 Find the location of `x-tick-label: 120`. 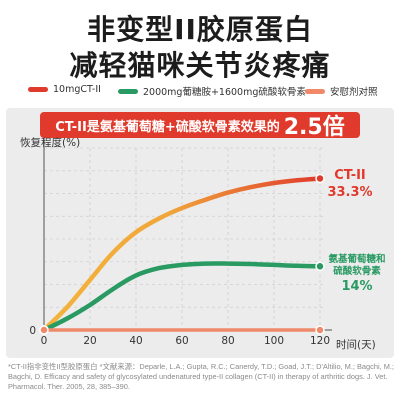

x-tick-label: 120 is located at coordinates (320, 341).